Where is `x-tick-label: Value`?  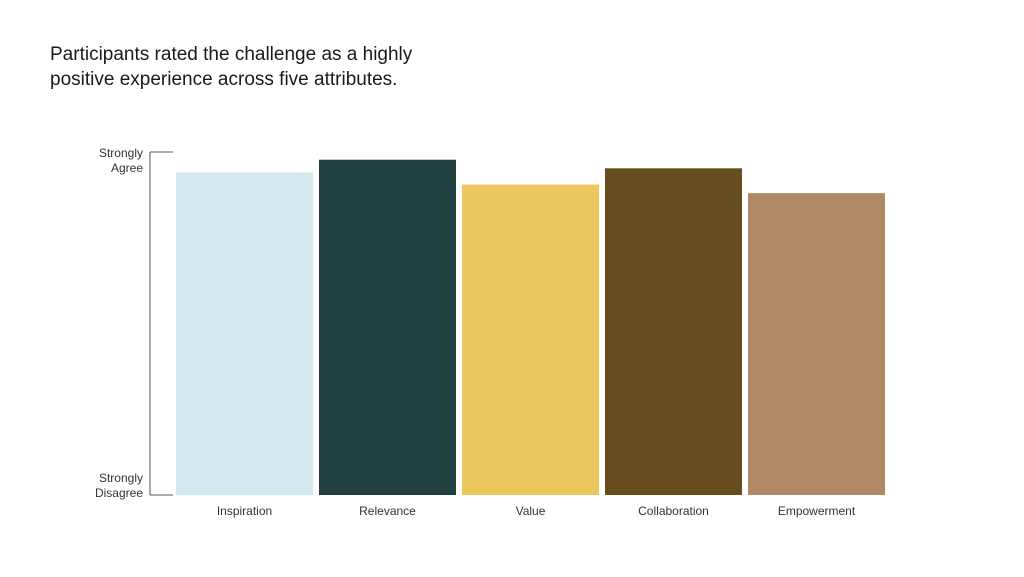
x-tick-label: Value is located at coordinates (531, 511).